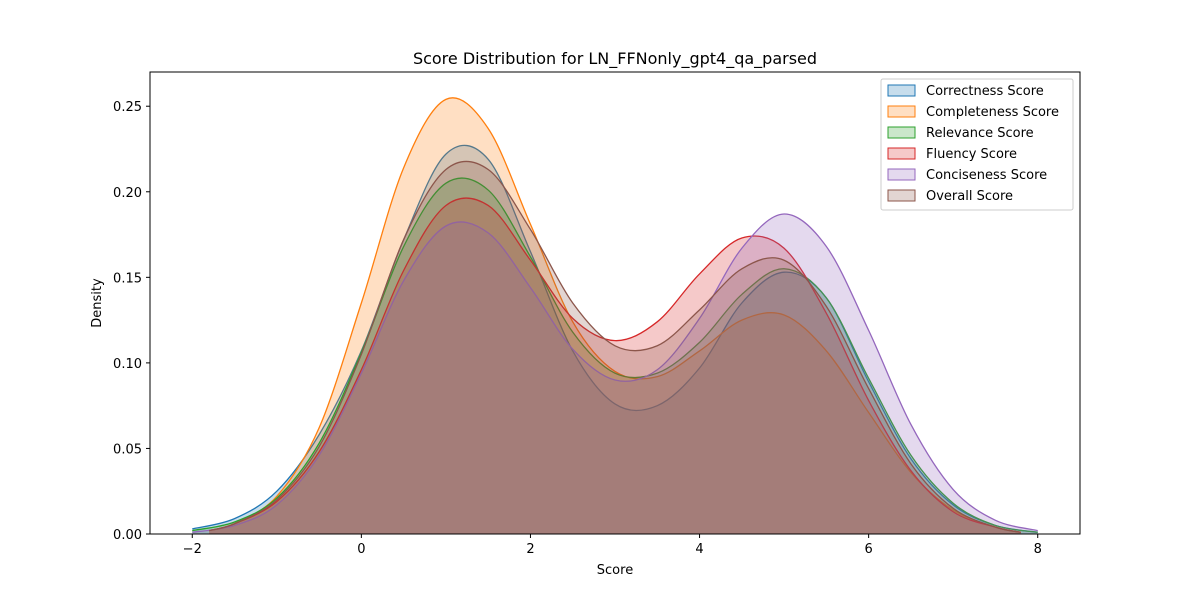 The image size is (1200, 600). Describe the element at coordinates (131, 321) in the screenshot. I see `y-axis: 0.00 0.05 0.10 0.15 0.20 0.25` at that location.